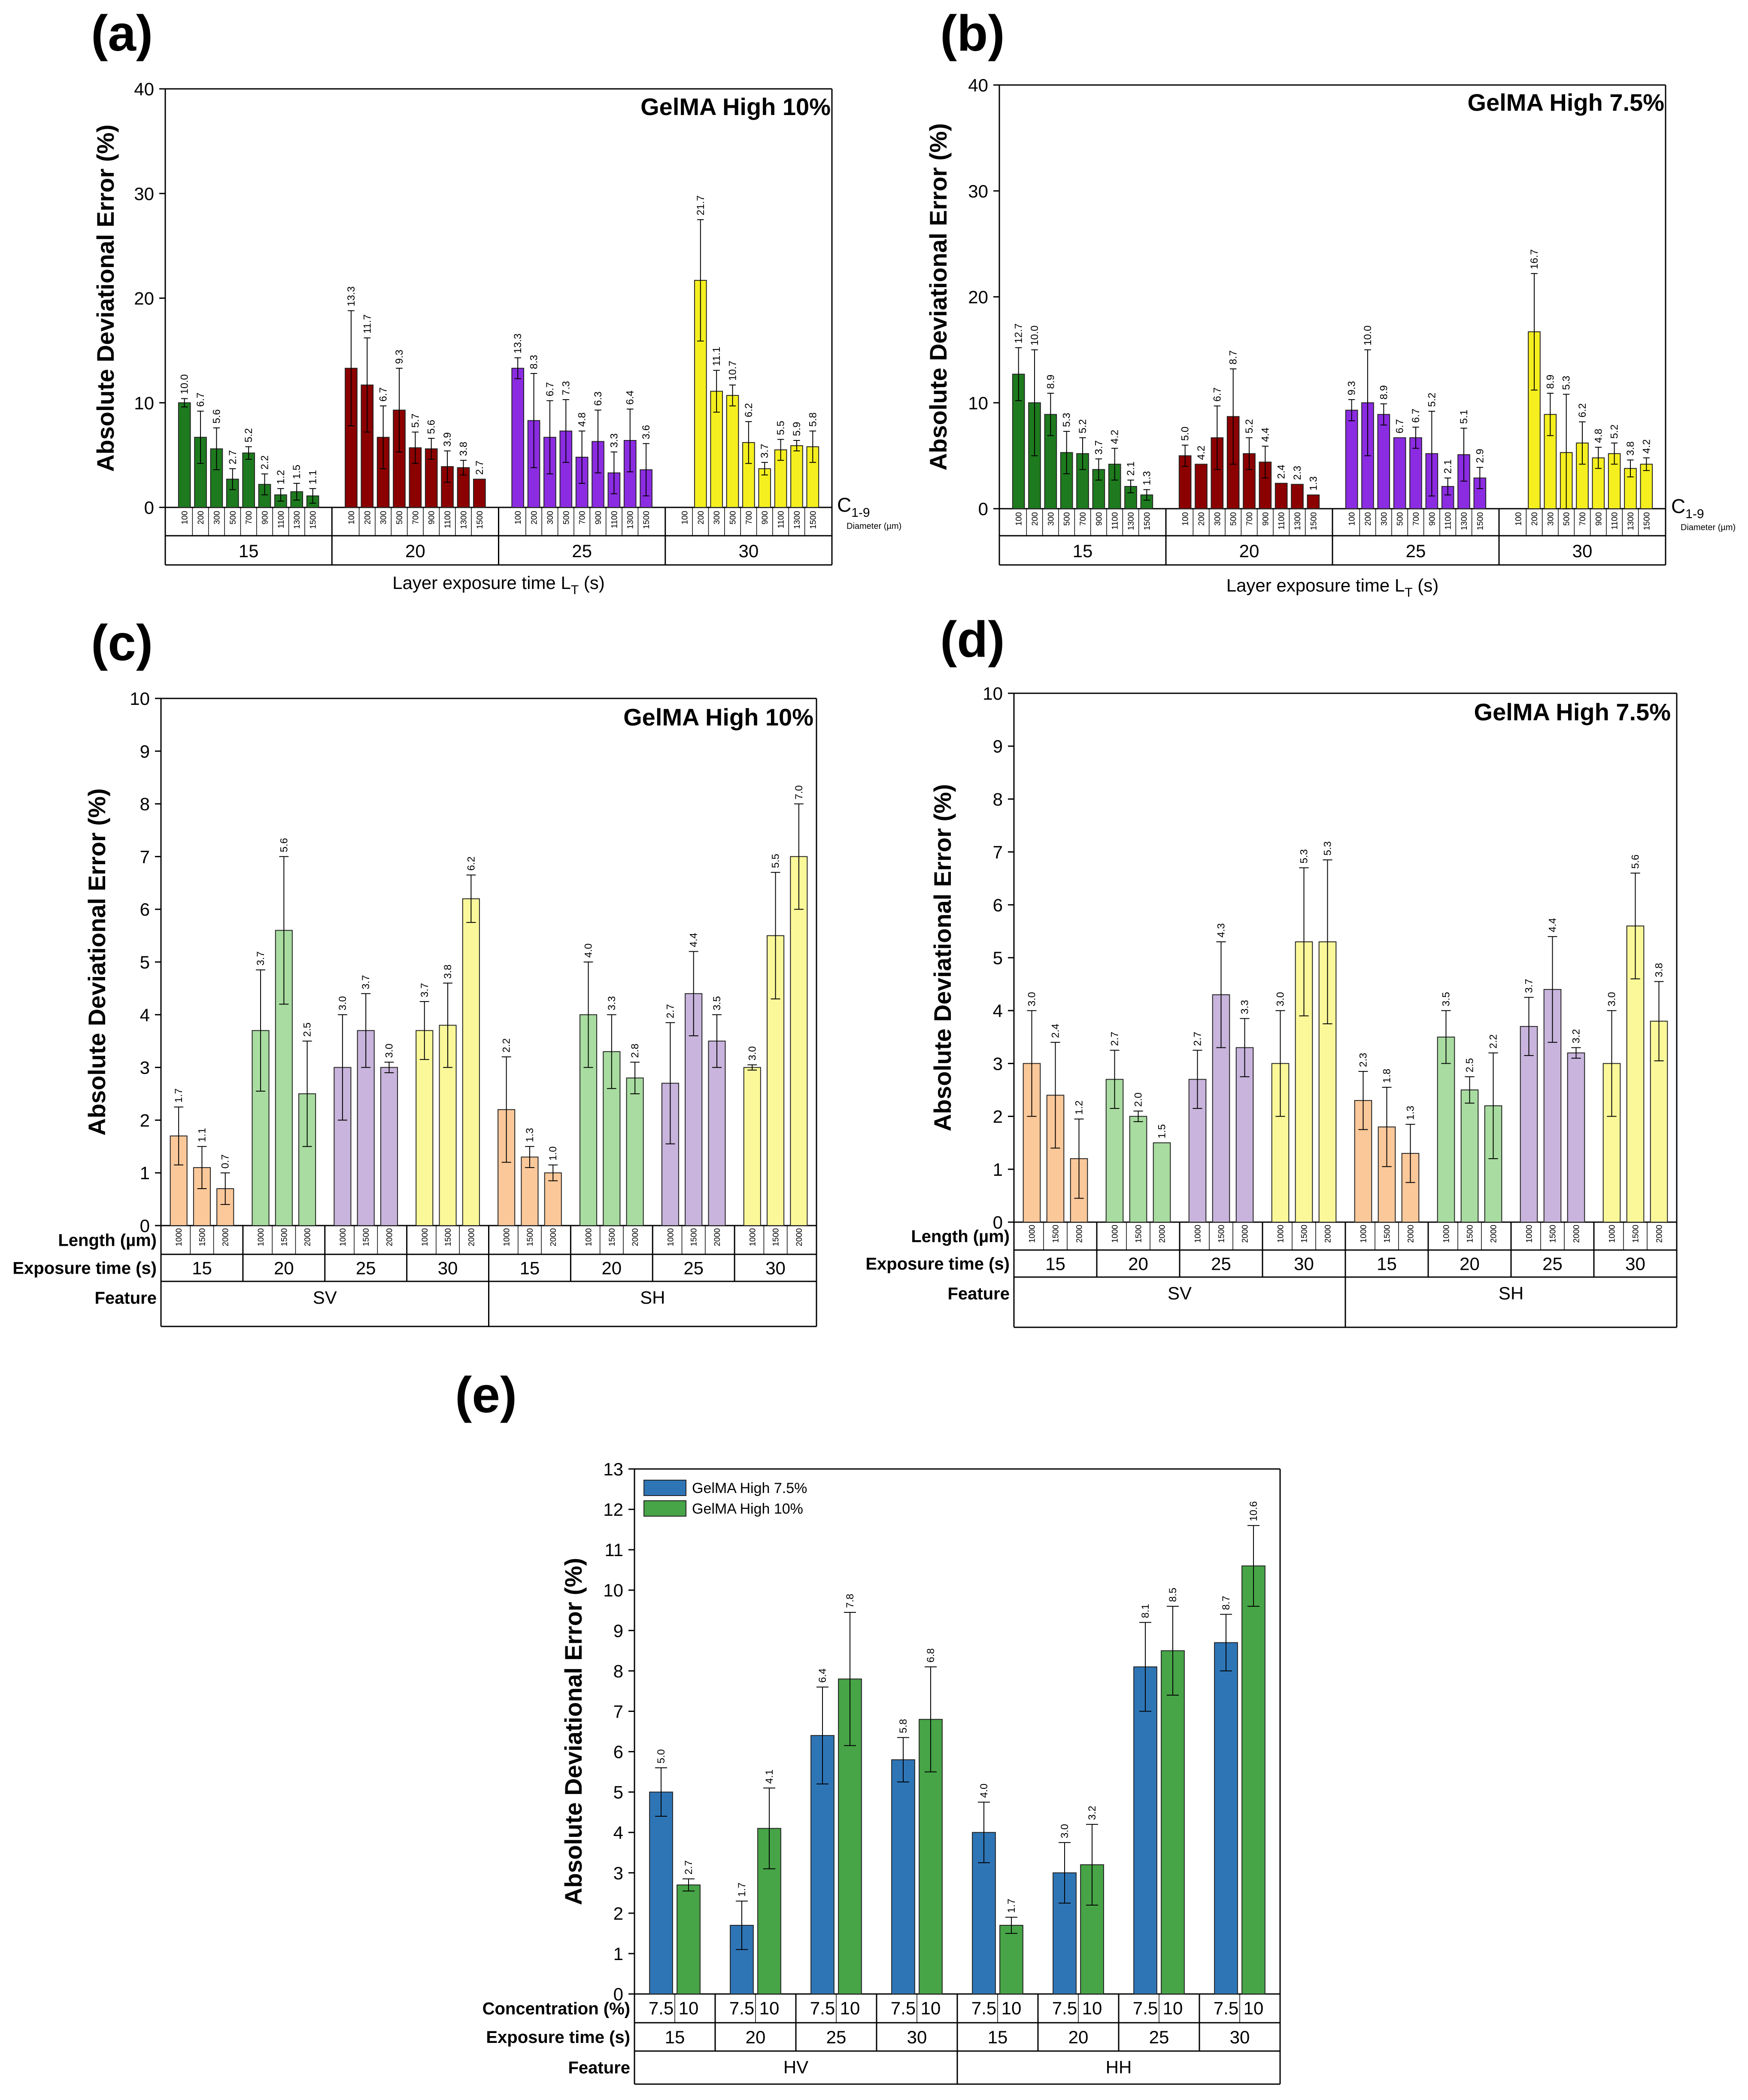  I want to click on category-label: 2000, so click(1659, 1234).